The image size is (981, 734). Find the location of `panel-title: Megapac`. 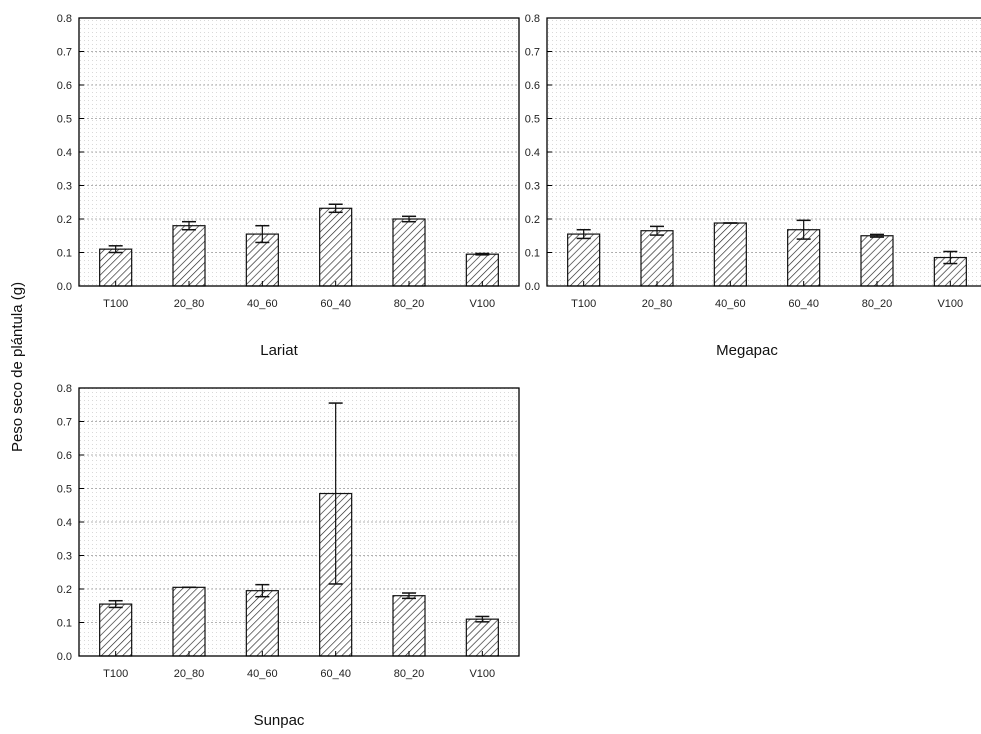

panel-title: Megapac is located at coordinates (747, 350).